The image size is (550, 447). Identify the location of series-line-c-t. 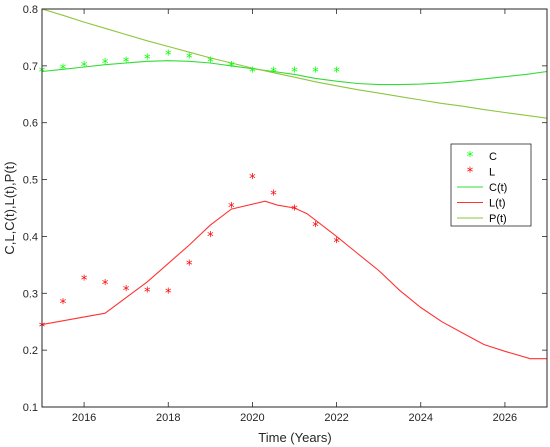
(294, 73).